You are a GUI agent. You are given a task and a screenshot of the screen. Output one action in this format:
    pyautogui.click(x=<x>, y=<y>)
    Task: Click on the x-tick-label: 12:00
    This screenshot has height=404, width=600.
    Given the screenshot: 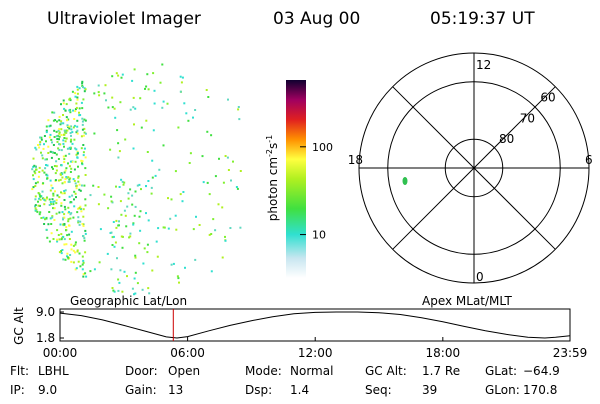 What is the action you would take?
    pyautogui.click(x=315, y=353)
    